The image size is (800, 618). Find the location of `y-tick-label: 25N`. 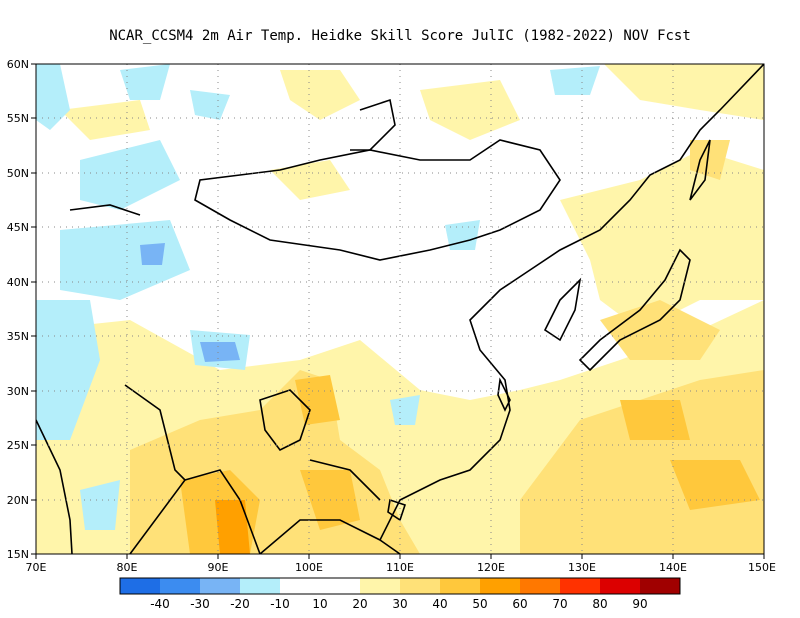

y-tick-label: 25N is located at coordinates (18, 445).